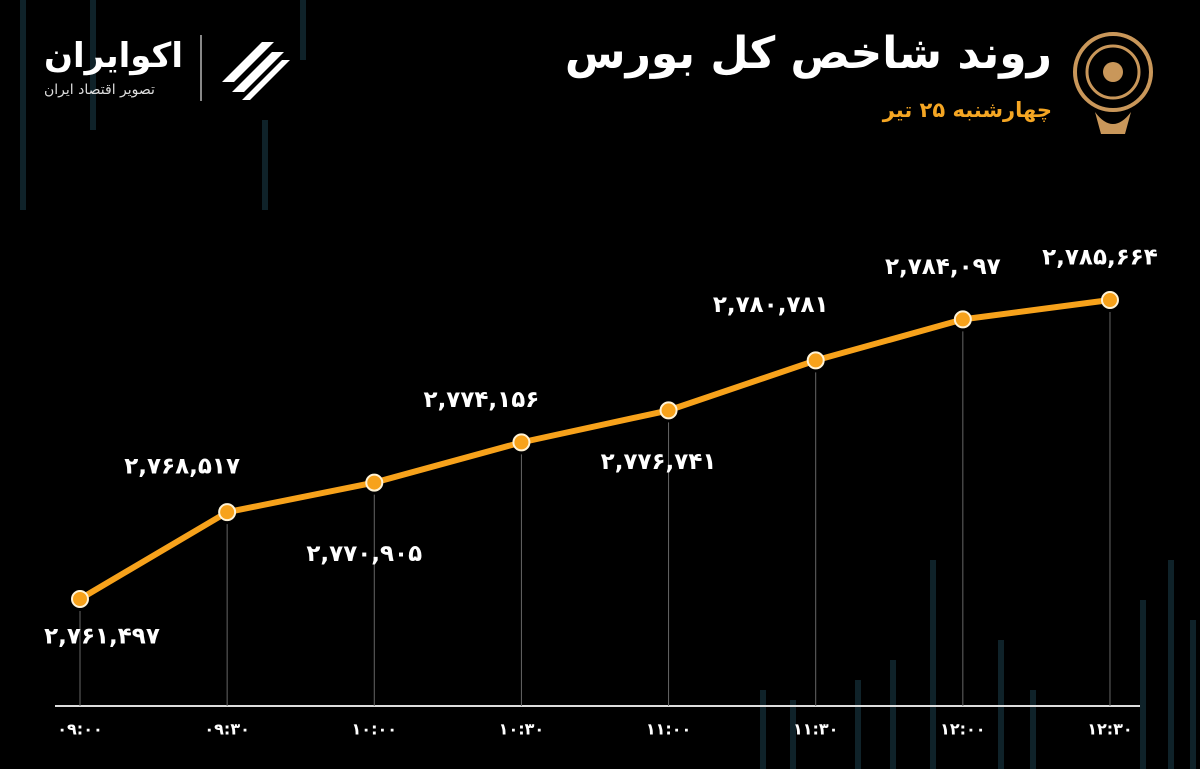 Image resolution: width=1200 pixels, height=769 pixels. Describe the element at coordinates (1113, 83) in the screenshot. I see `exchange-emblem` at that location.